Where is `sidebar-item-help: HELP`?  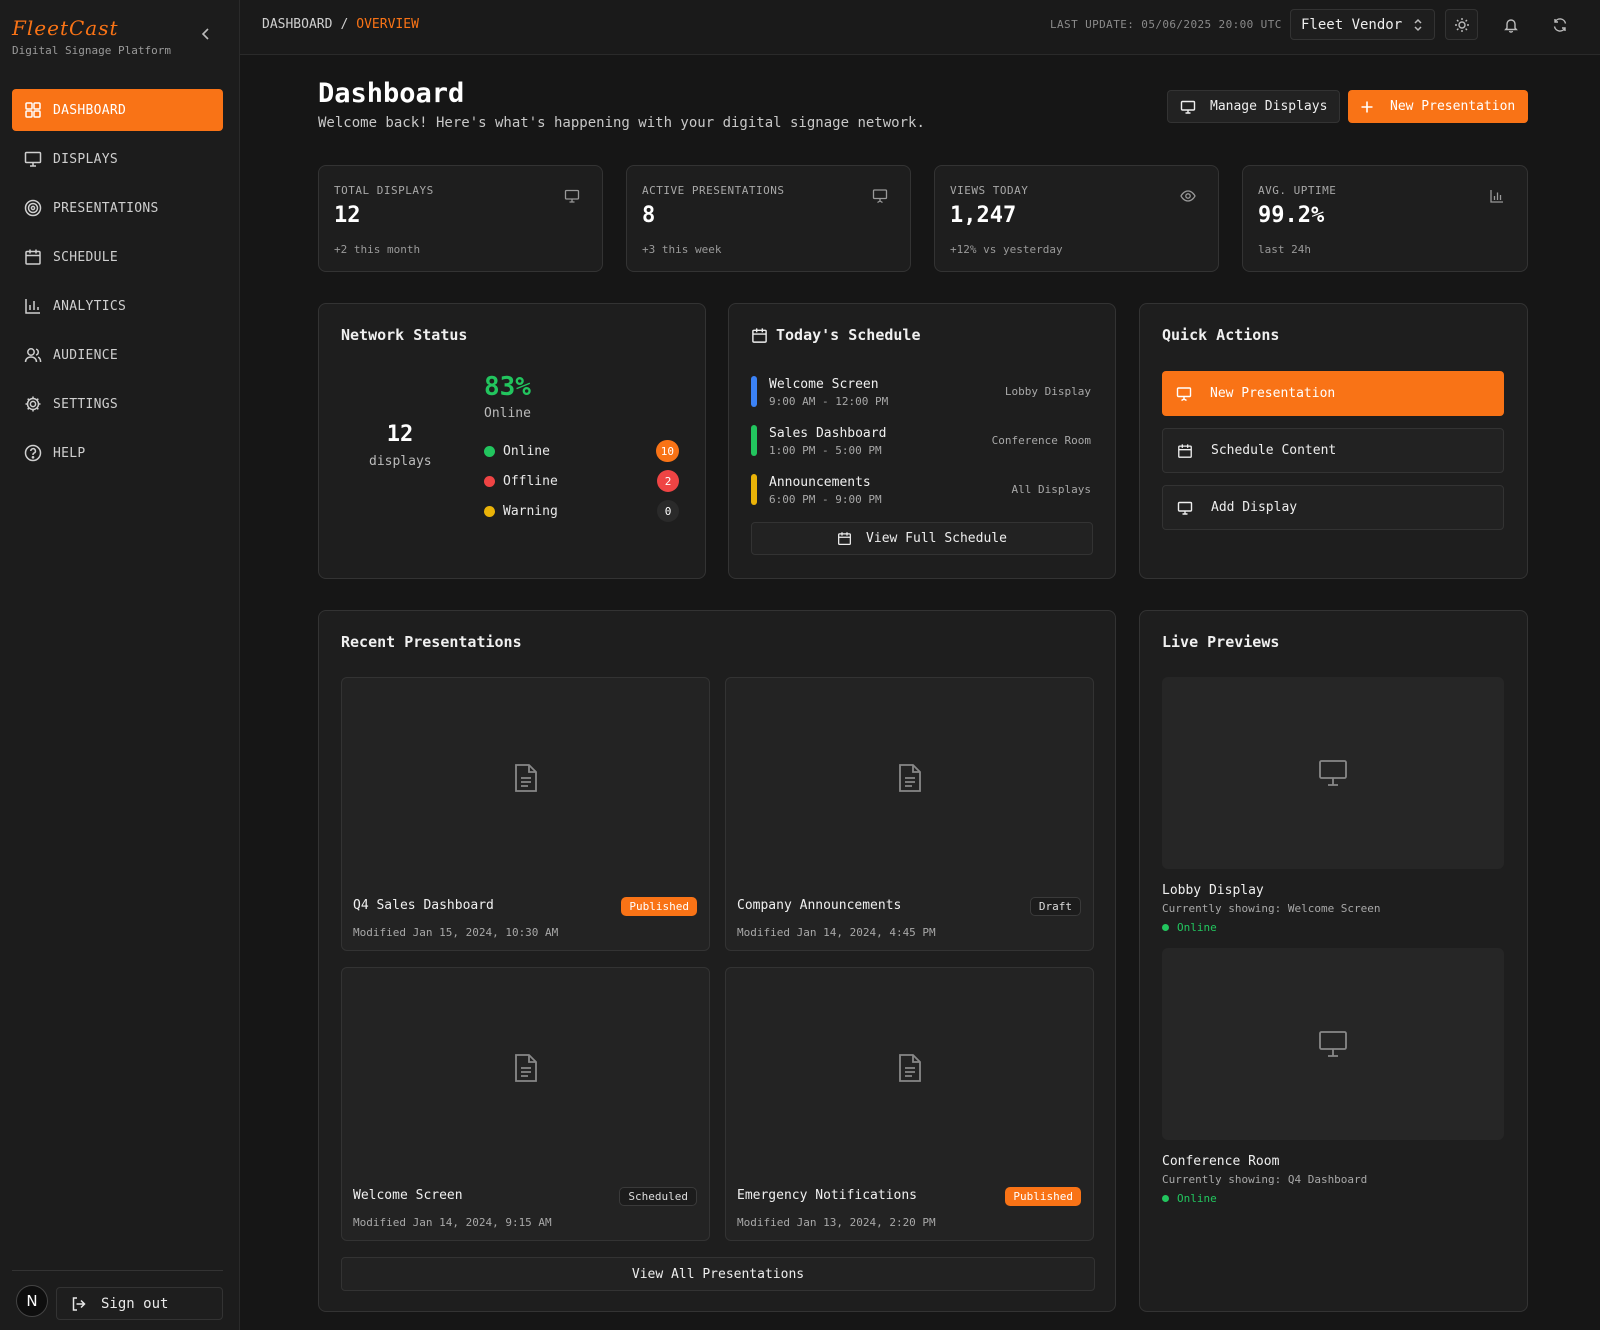
sidebar-item-help: HELP is located at coordinates (117, 453).